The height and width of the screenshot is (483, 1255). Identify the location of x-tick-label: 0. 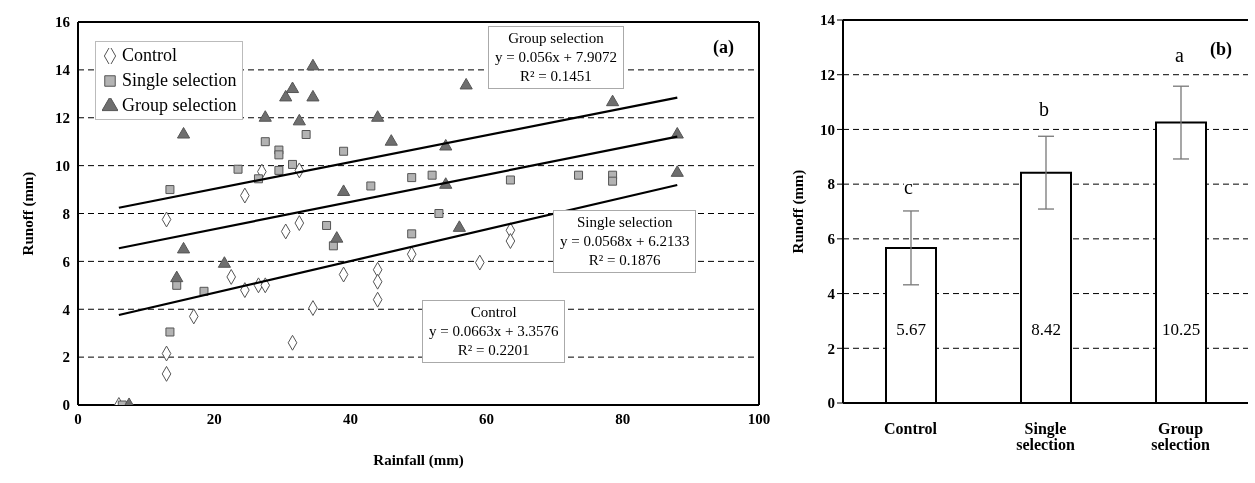
(78, 418).